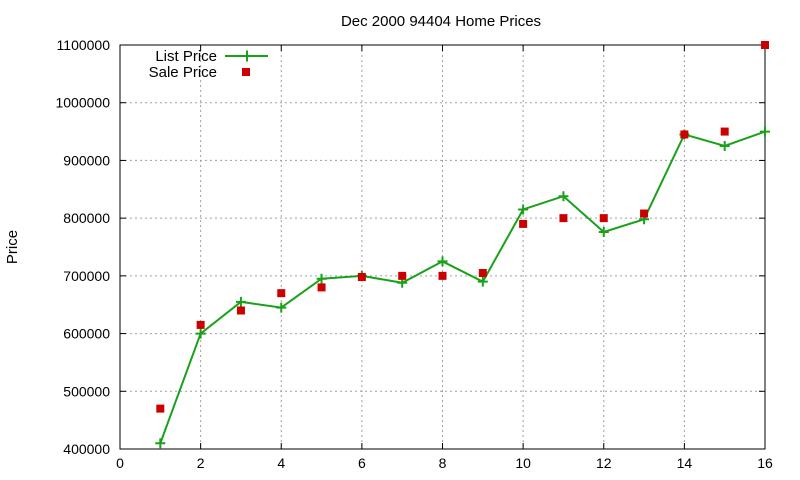 The width and height of the screenshot is (800, 480). Describe the element at coordinates (183, 72) in the screenshot. I see `legend-label-sale-price: Sale Price` at that location.